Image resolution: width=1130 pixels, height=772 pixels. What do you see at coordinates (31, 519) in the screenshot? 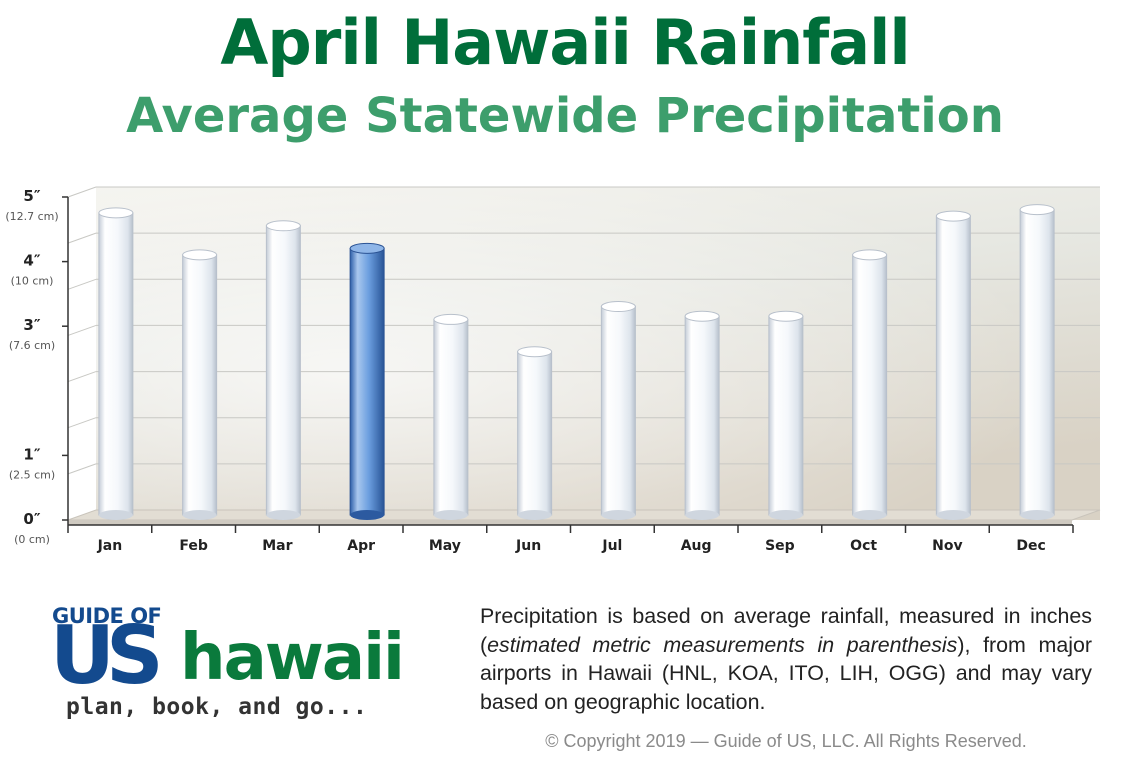
I see `y-tick-label: 0″` at bounding box center [31, 519].